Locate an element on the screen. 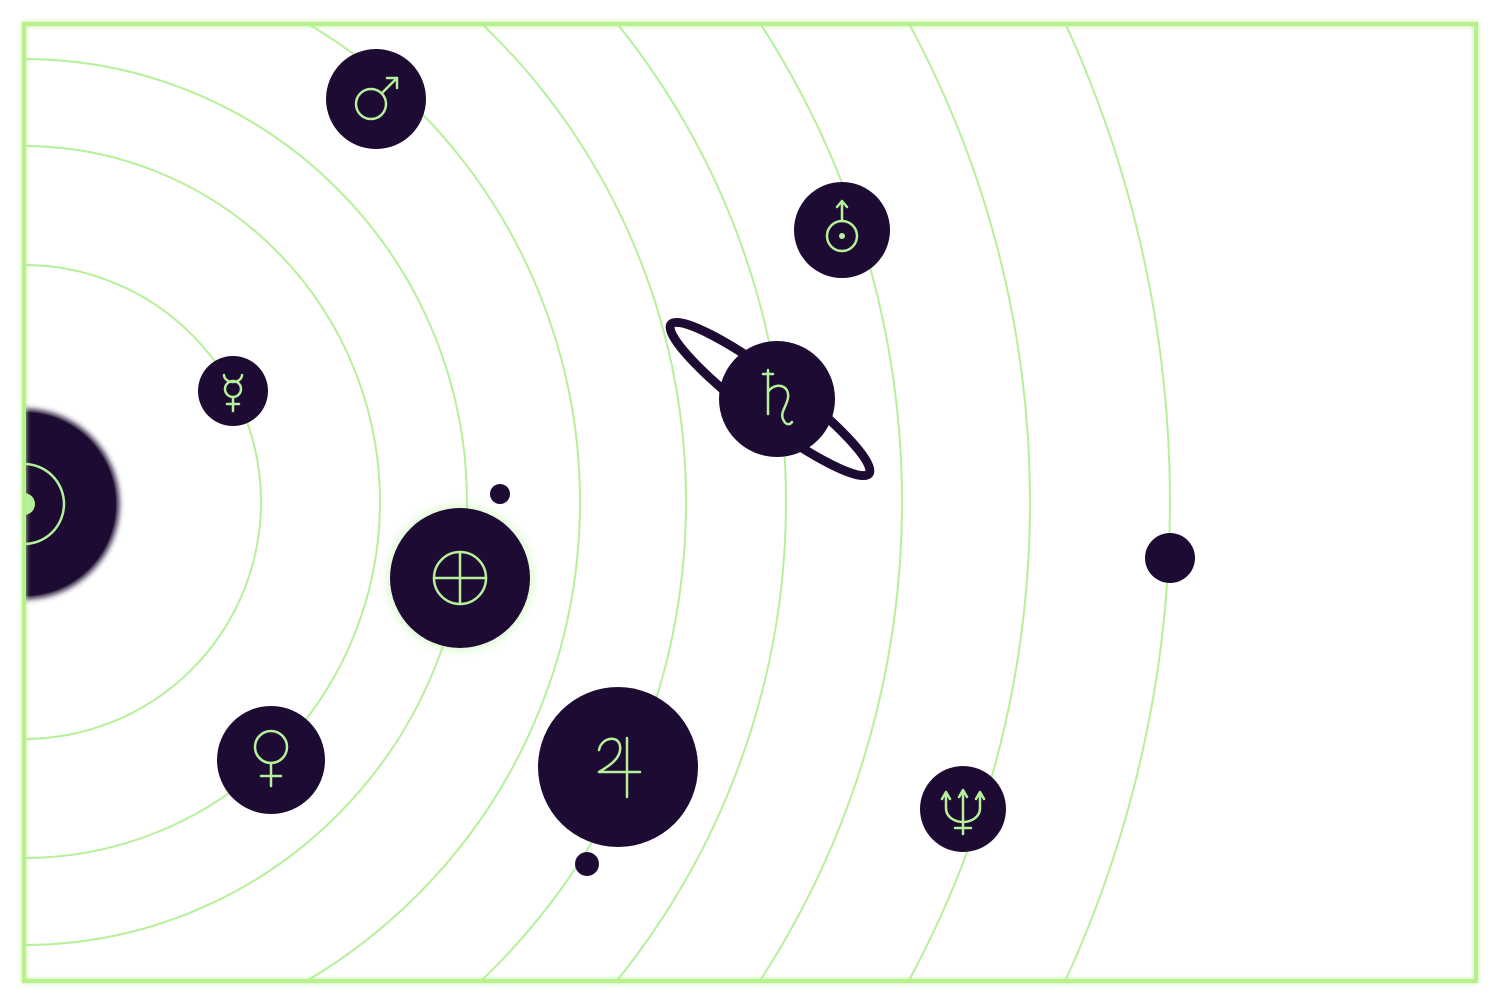 This screenshot has width=1500, height=1008. mars-body is located at coordinates (376, 99).